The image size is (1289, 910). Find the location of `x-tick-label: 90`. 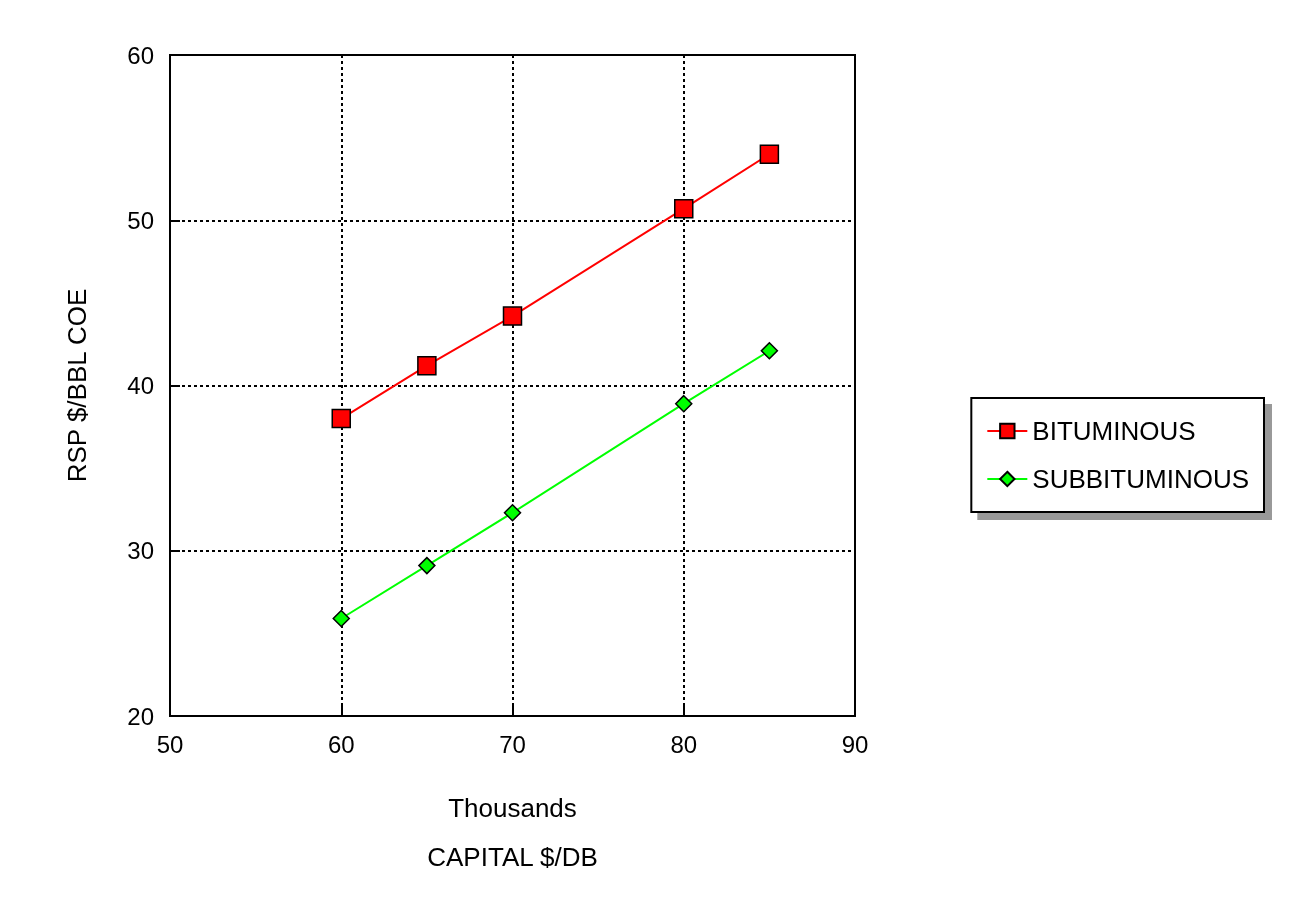

x-tick-label: 90 is located at coordinates (855, 744).